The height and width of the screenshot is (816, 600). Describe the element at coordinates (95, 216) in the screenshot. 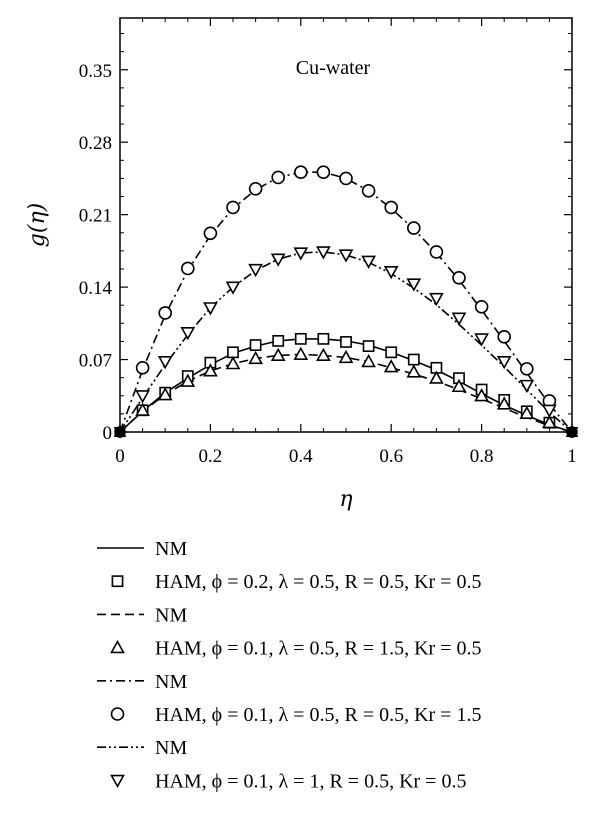

I see `y-tick-label: 0.21` at that location.